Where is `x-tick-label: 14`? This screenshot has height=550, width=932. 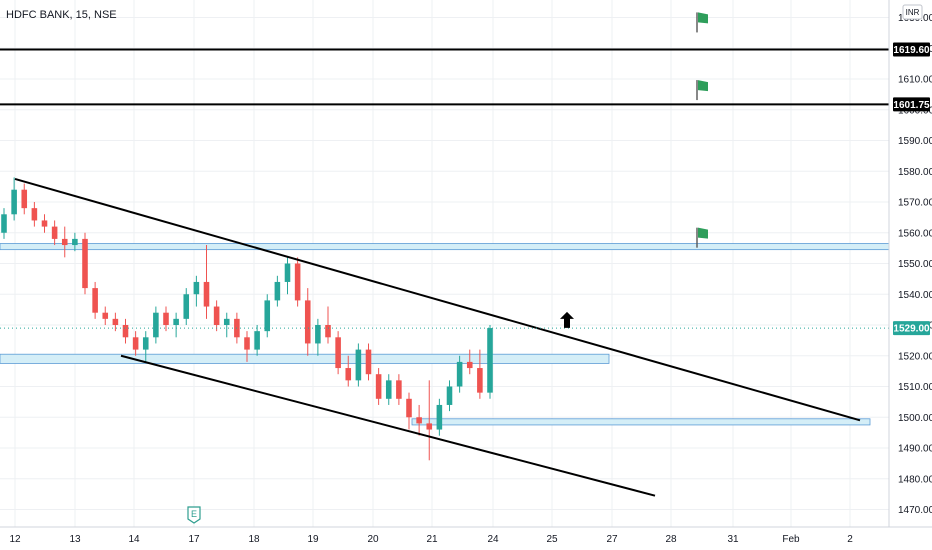 x-tick-label: 14 is located at coordinates (134, 539).